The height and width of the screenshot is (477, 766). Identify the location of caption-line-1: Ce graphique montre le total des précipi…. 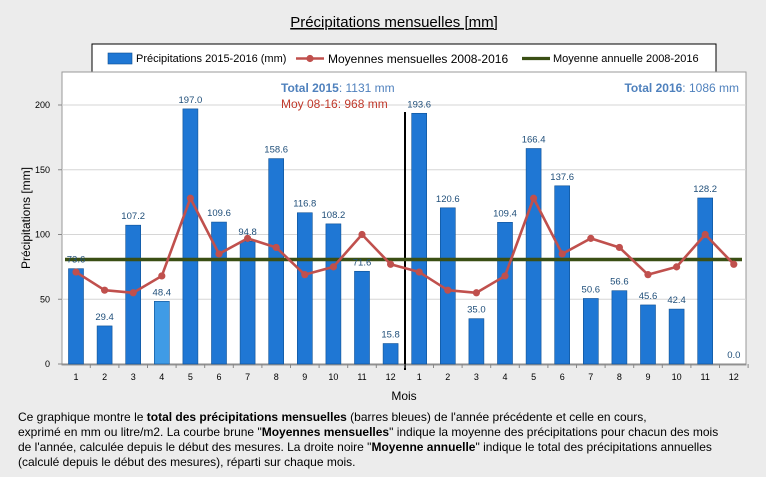
(388, 417).